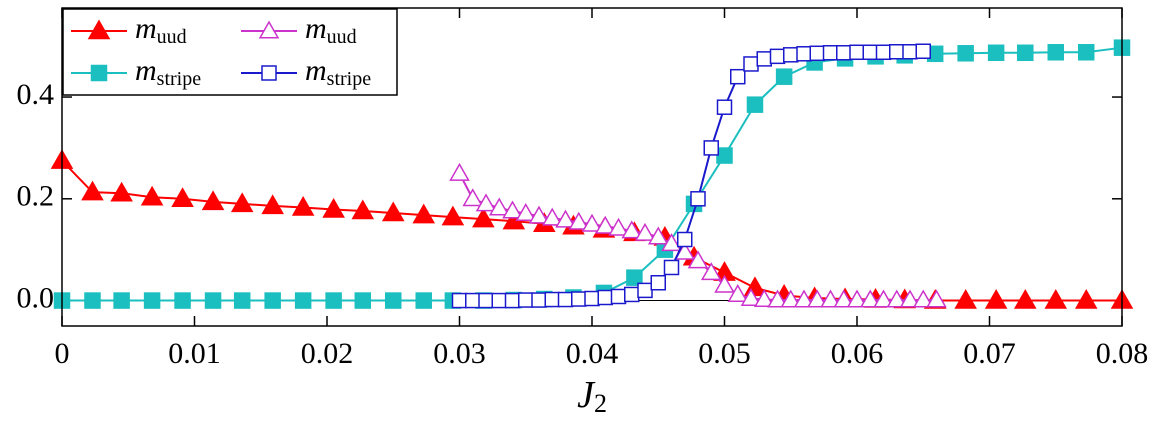 The height and width of the screenshot is (425, 1163). What do you see at coordinates (349, 79) in the screenshot?
I see `legend-name-sub: stripe` at bounding box center [349, 79].